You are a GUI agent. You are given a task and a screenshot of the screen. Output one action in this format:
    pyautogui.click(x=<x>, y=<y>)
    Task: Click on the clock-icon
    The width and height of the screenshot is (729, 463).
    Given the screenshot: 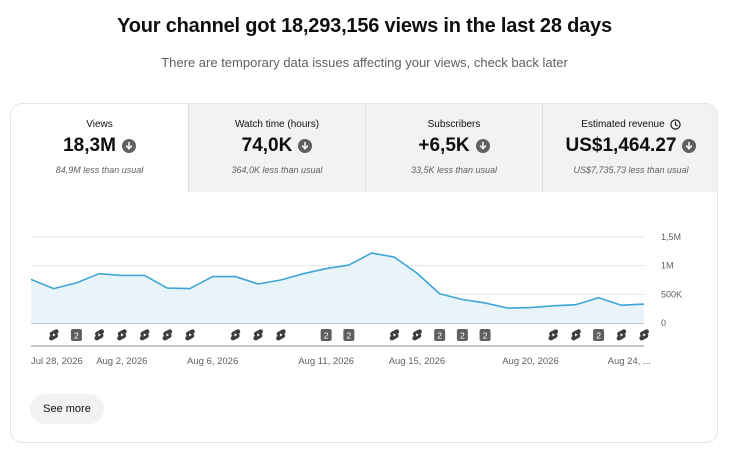 What is the action you would take?
    pyautogui.click(x=675, y=124)
    